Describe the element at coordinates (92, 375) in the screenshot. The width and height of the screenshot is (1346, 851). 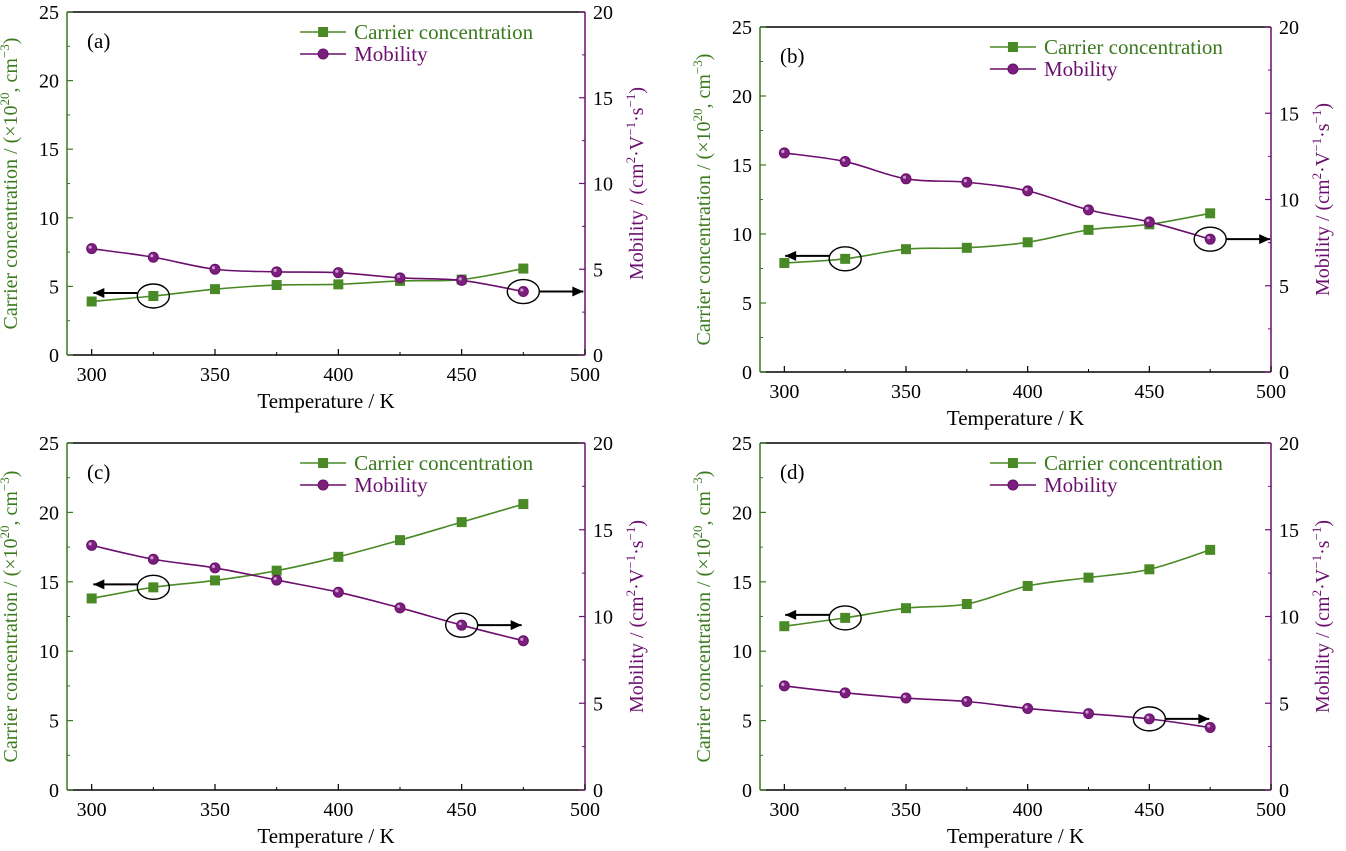
I see `x-tick-label: 300` at that location.